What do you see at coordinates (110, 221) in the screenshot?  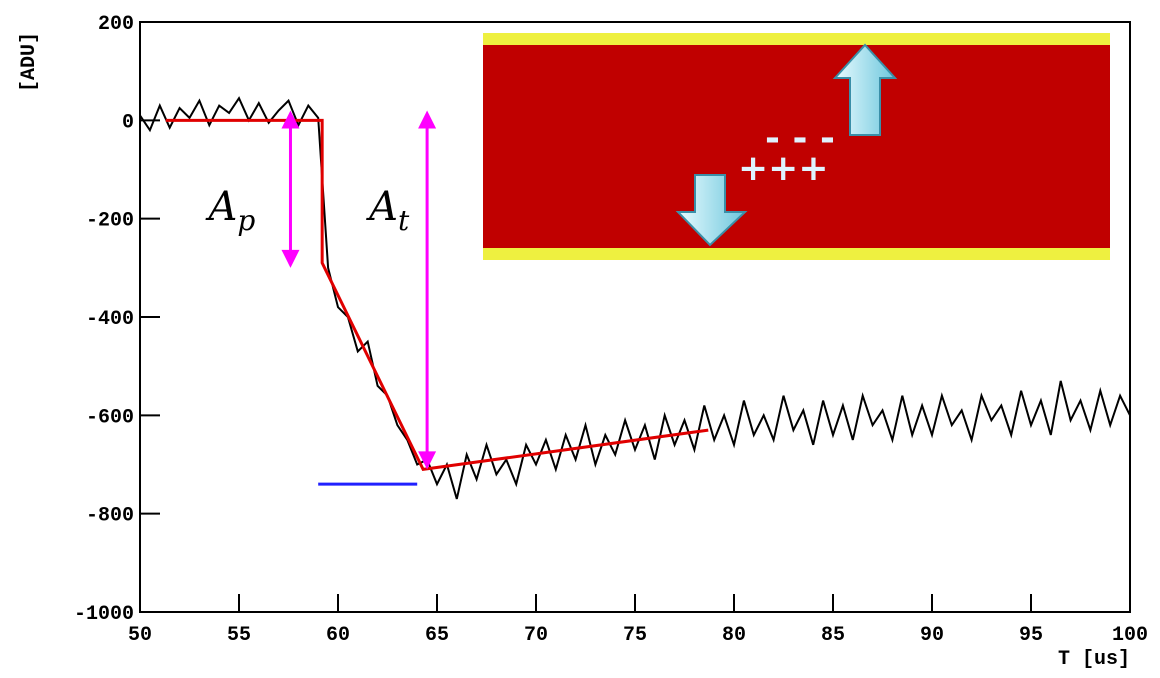 I see `y-tick-label: -200` at bounding box center [110, 221].